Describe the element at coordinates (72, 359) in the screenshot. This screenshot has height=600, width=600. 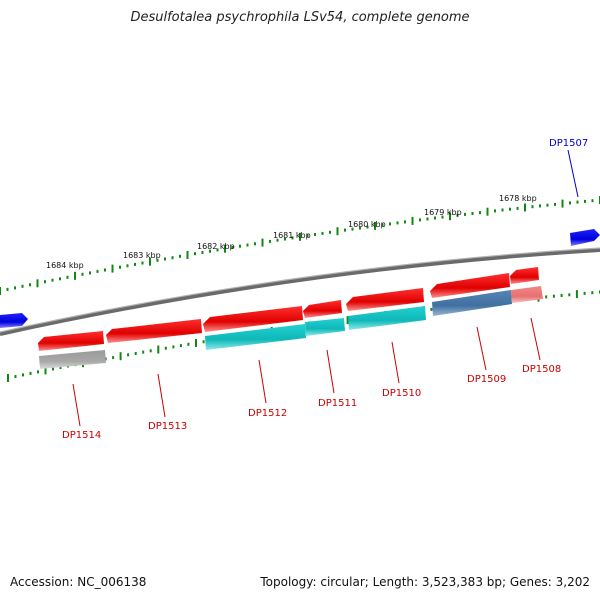
I see `feature-bar-dp1514` at that location.